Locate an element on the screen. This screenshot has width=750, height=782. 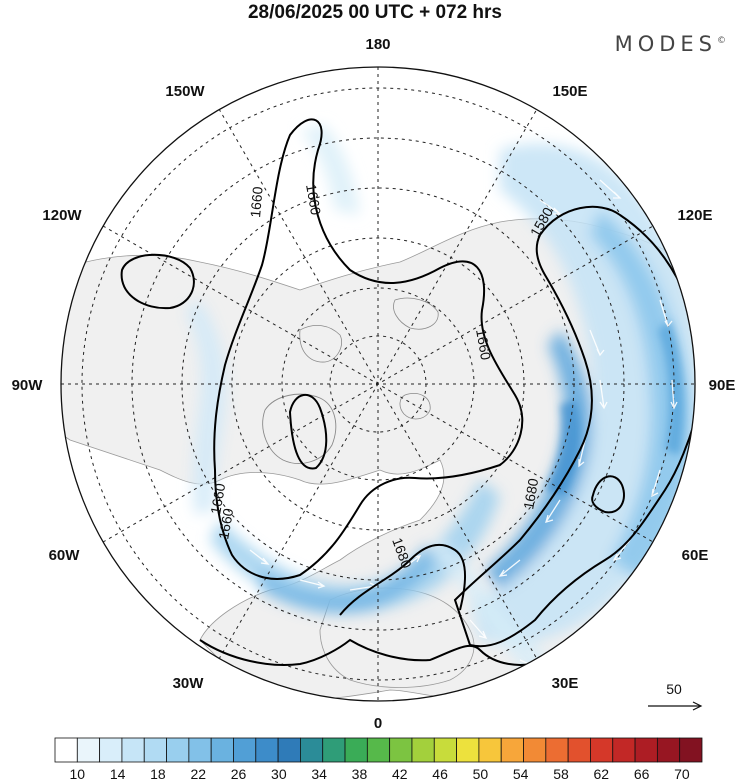
lon-label-60e: 60E is located at coordinates (695, 555).